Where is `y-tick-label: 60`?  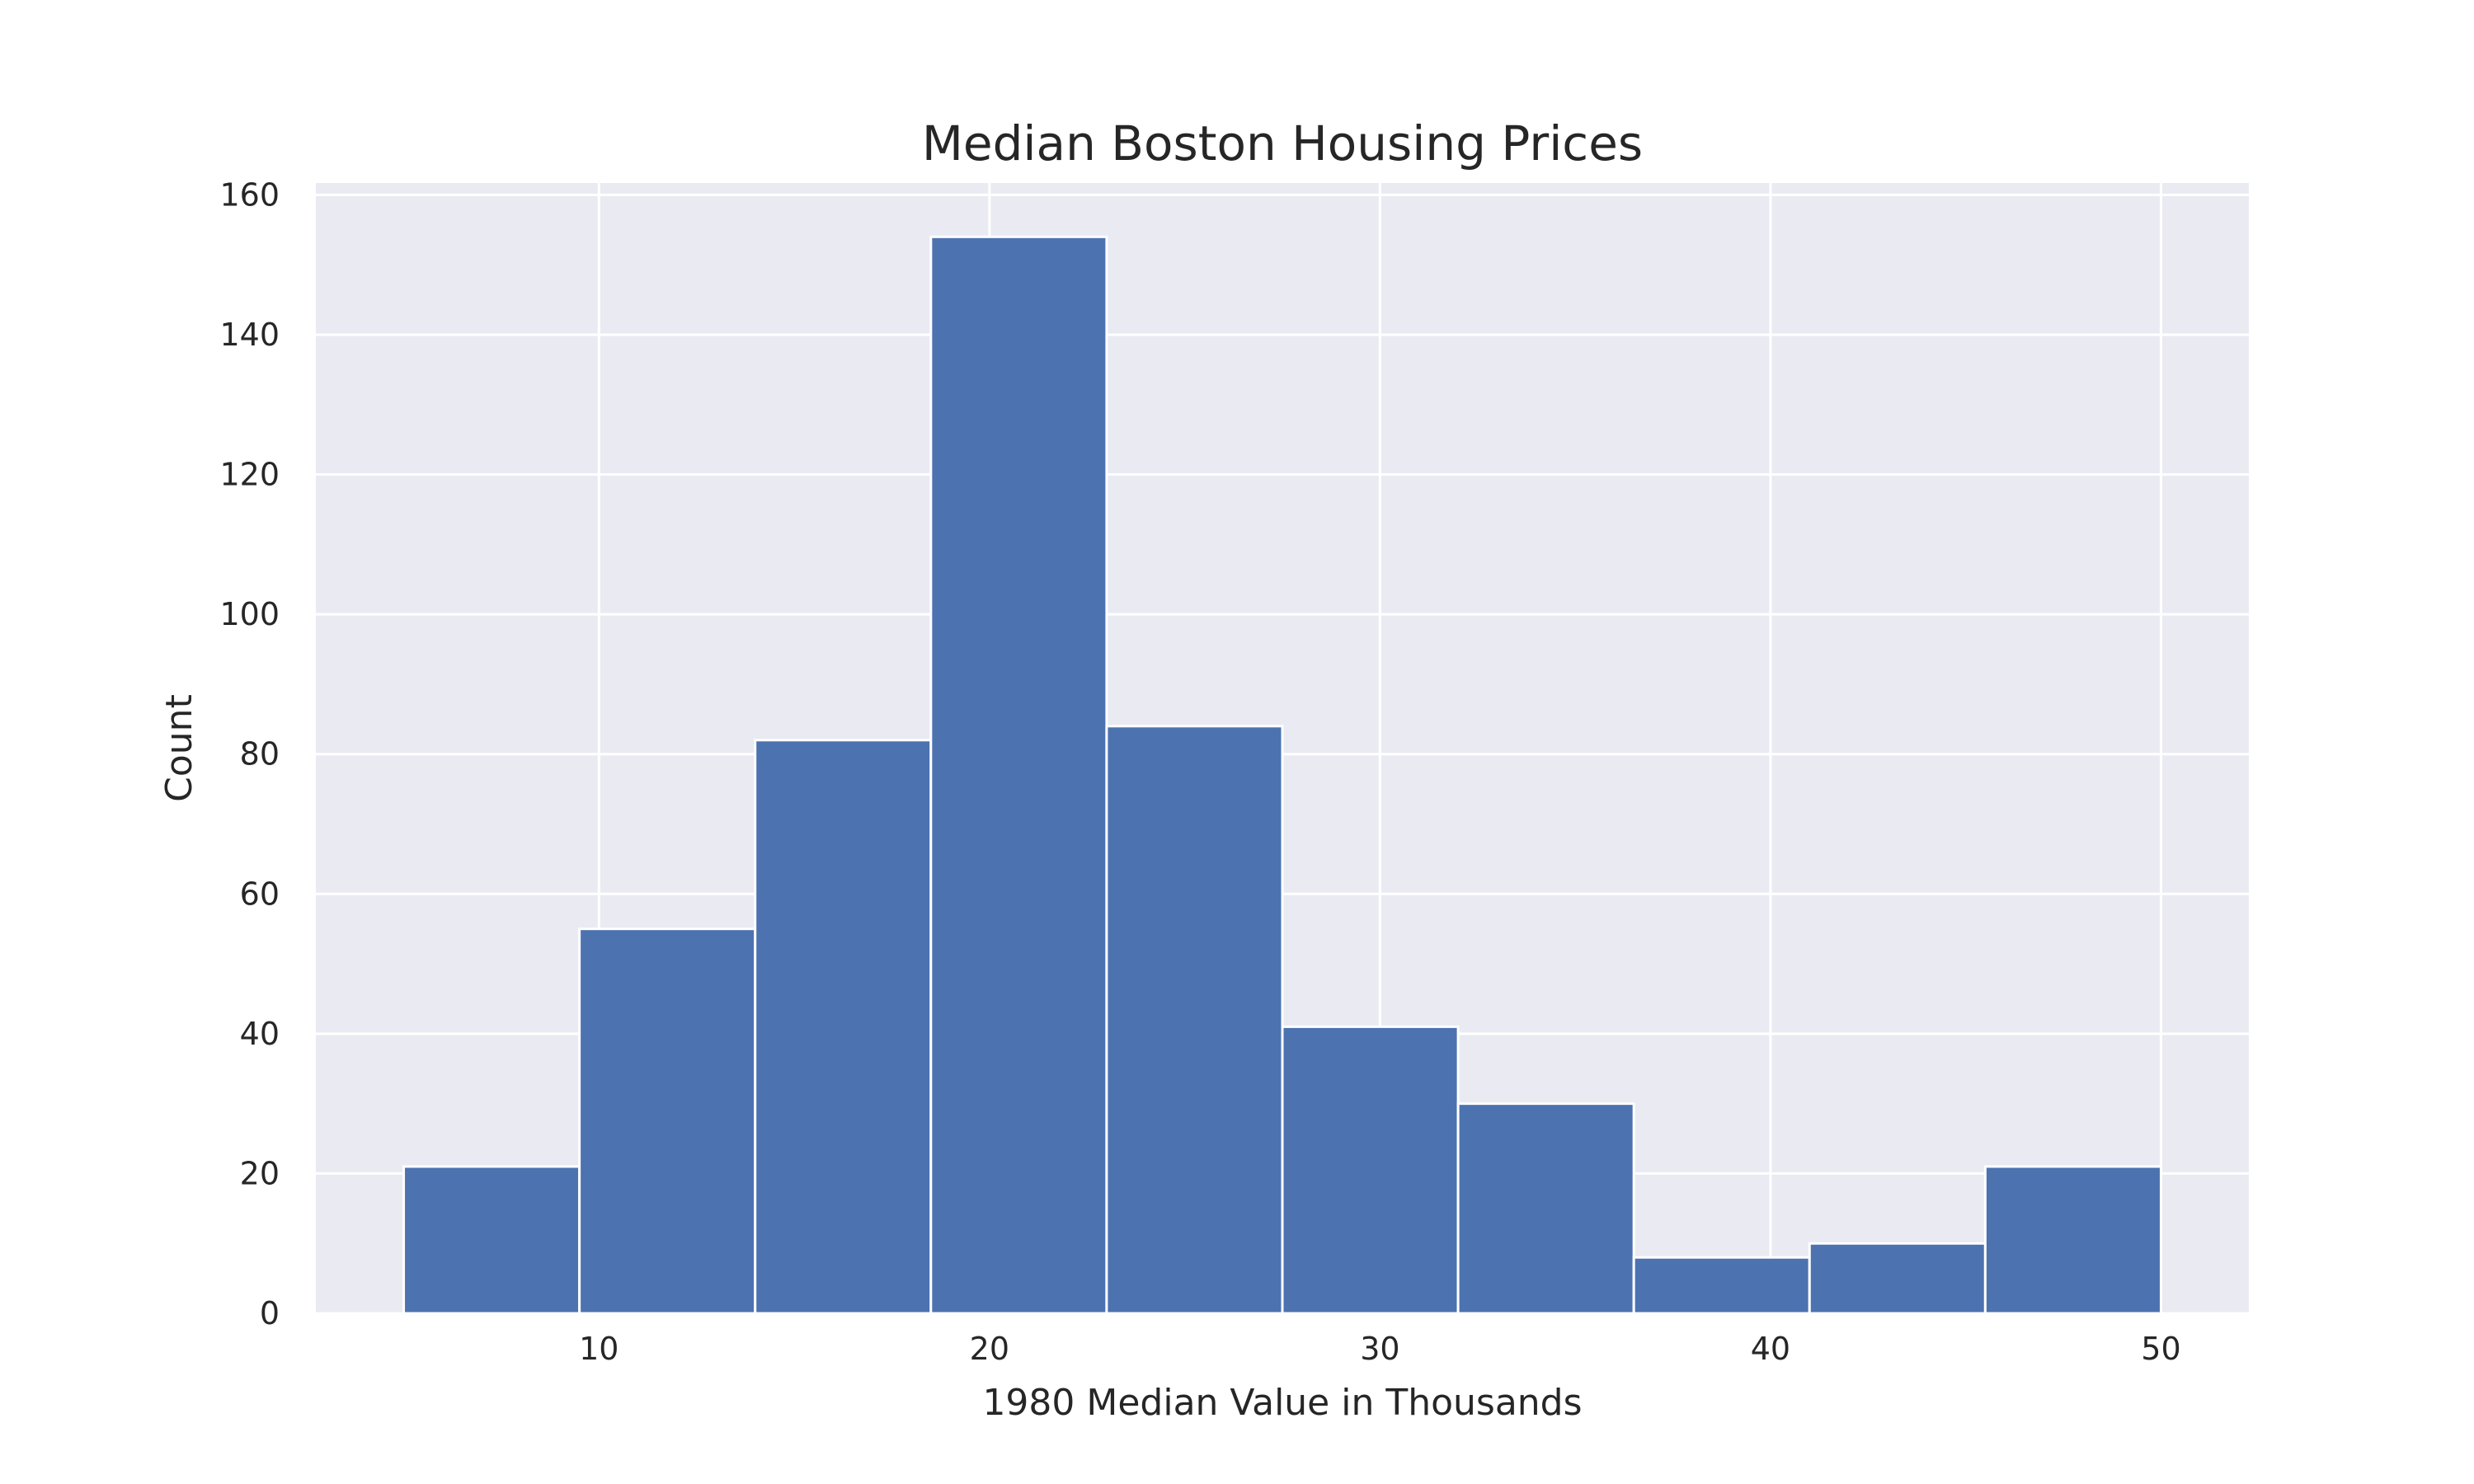
y-tick-label: 60 is located at coordinates (260, 894).